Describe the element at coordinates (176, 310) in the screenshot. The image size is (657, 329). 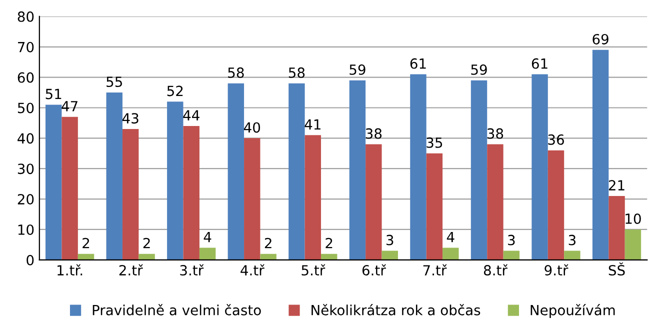
I see `legend-label: Pravidelně a velmi často` at that location.